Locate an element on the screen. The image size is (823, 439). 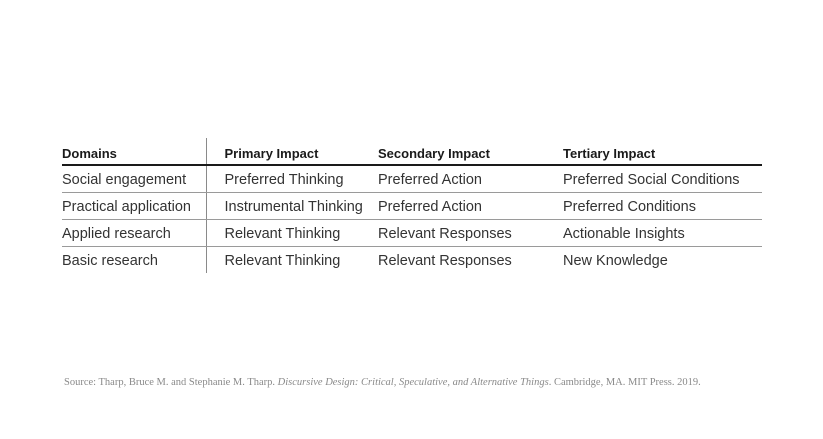
header-tertiary-impact: Tertiary Impact is located at coordinates (662, 152).